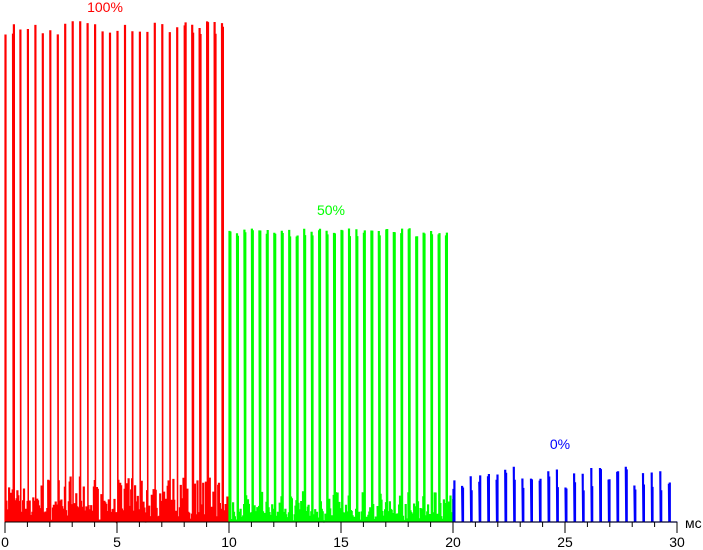 The image size is (703, 550). What do you see at coordinates (560, 444) in the screenshot?
I see `series-label-0: 0%` at bounding box center [560, 444].